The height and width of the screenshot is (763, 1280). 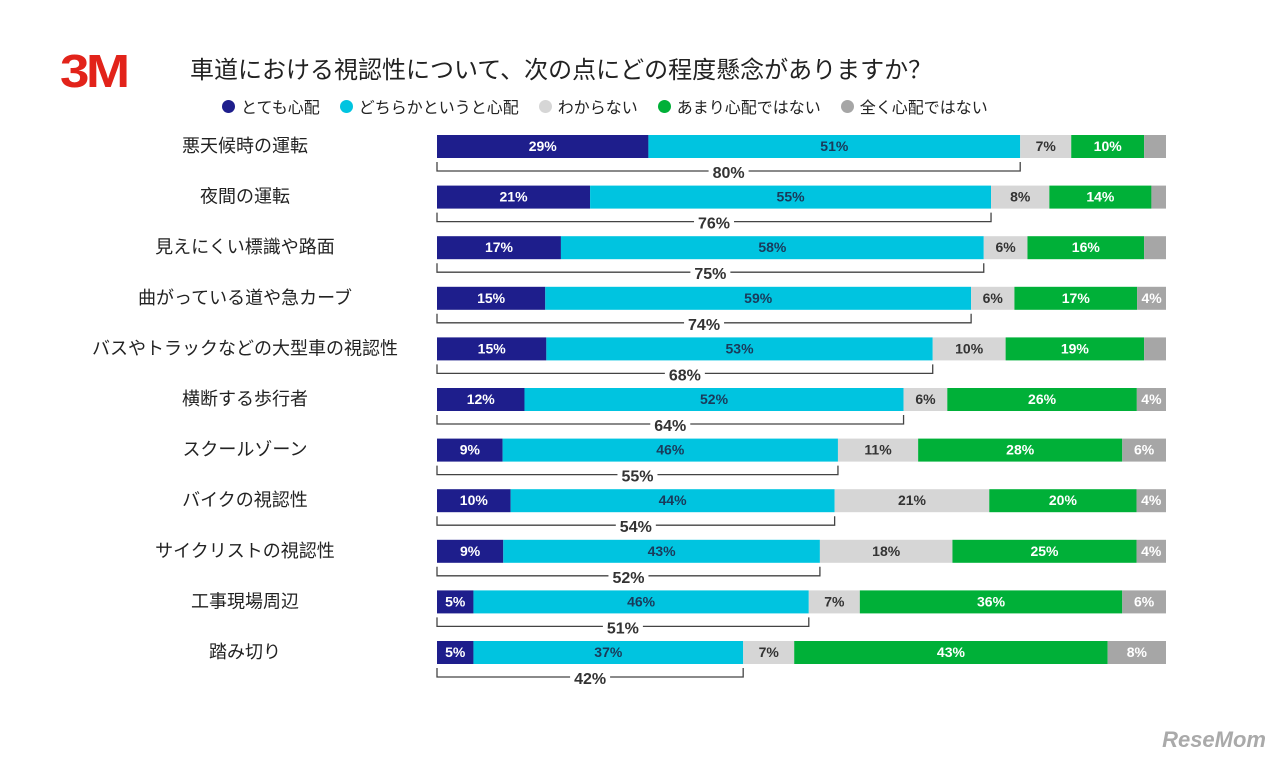 I want to click on data-label: 15%, so click(x=491, y=298).